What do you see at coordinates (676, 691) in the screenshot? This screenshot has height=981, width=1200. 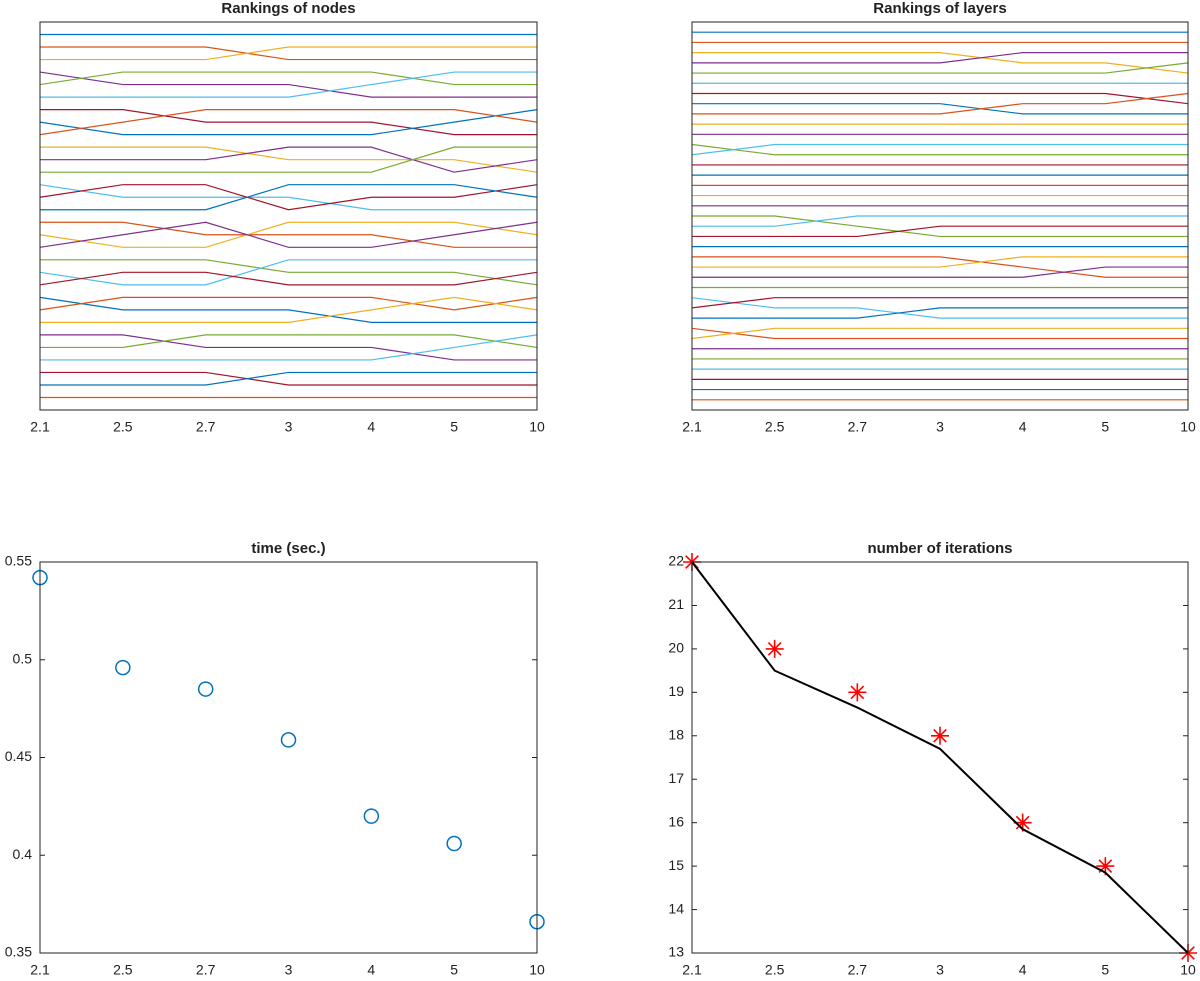 I see `y-tick-label: 19` at bounding box center [676, 691].